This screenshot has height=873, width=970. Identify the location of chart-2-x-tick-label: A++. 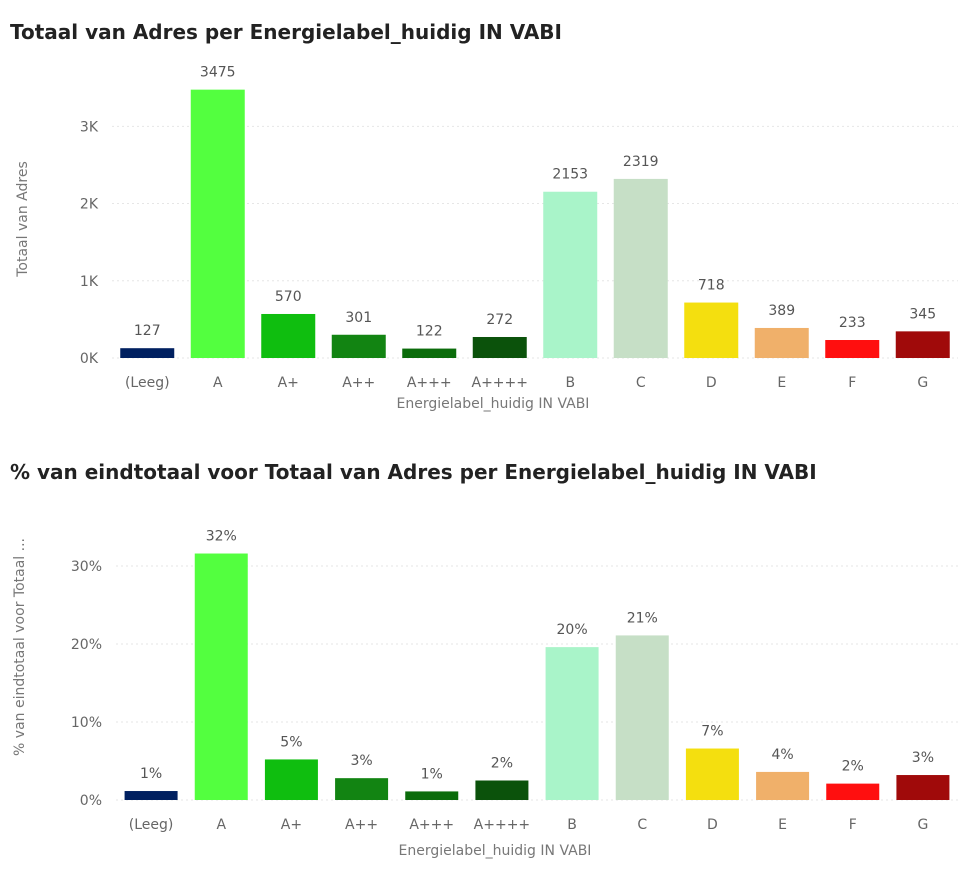
(361, 825).